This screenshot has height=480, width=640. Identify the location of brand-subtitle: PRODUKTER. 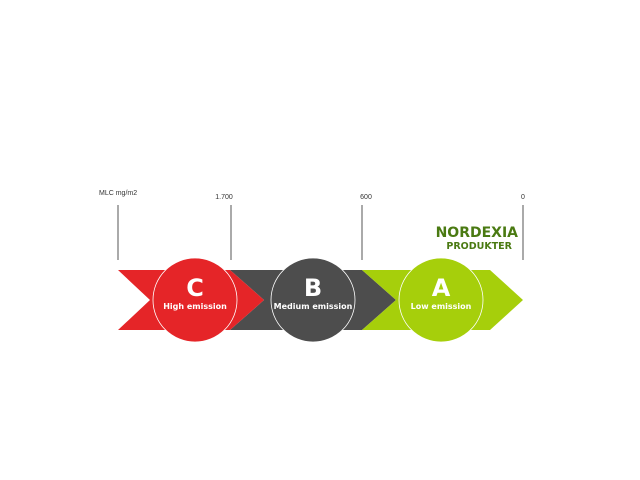
(479, 246).